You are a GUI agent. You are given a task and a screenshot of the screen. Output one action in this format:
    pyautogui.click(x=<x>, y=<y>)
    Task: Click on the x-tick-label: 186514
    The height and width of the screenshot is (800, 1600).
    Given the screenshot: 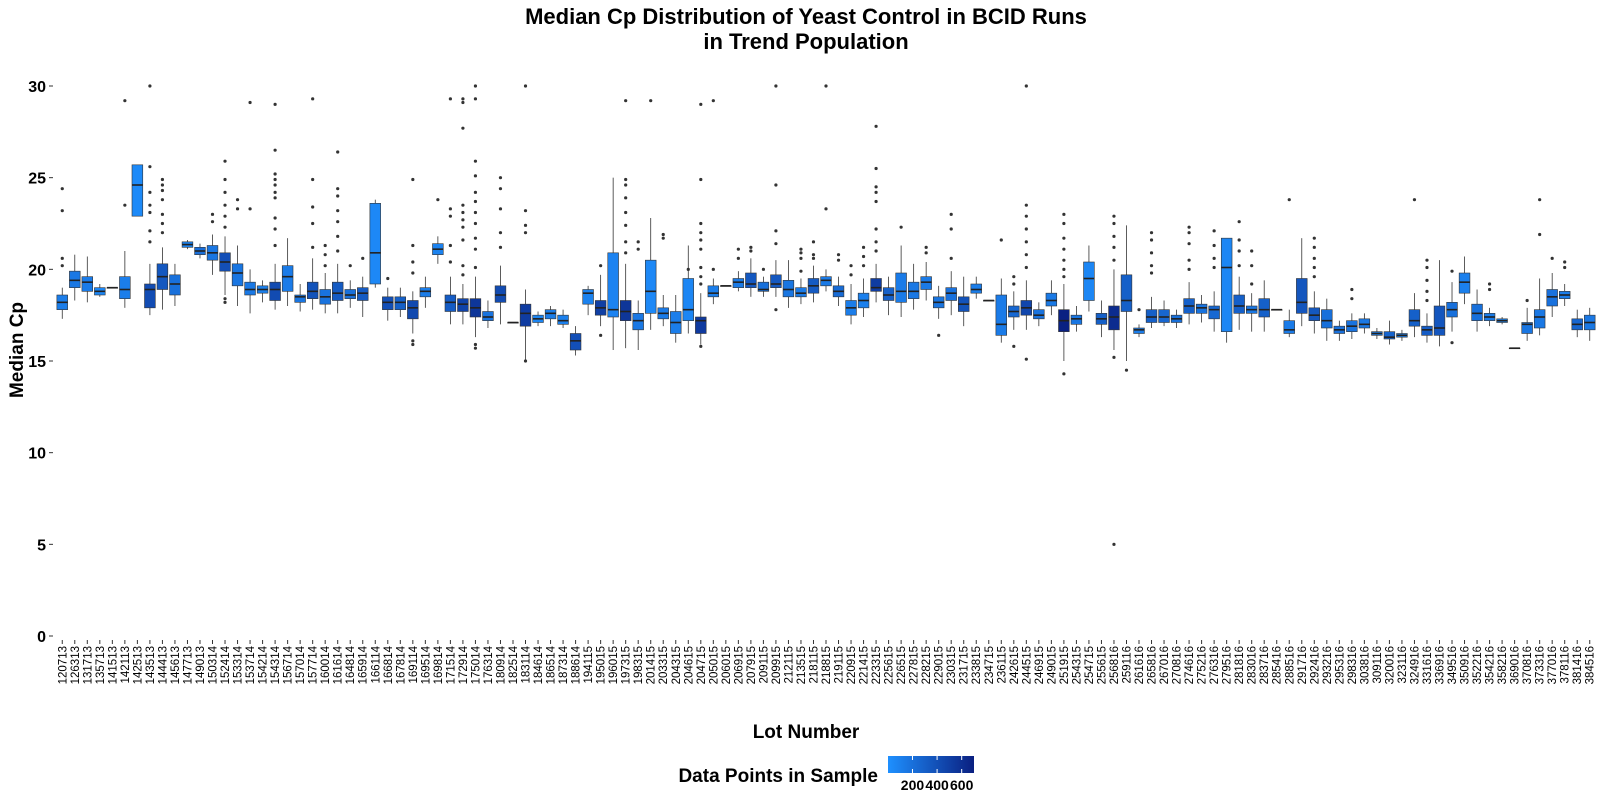 What is the action you would take?
    pyautogui.click(x=552, y=664)
    